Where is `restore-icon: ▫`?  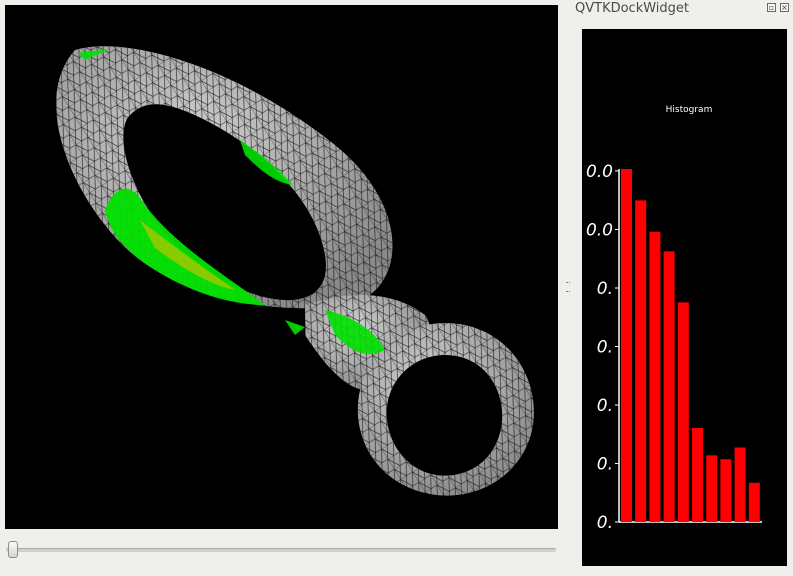
restore-icon: ▫ is located at coordinates (771, 7).